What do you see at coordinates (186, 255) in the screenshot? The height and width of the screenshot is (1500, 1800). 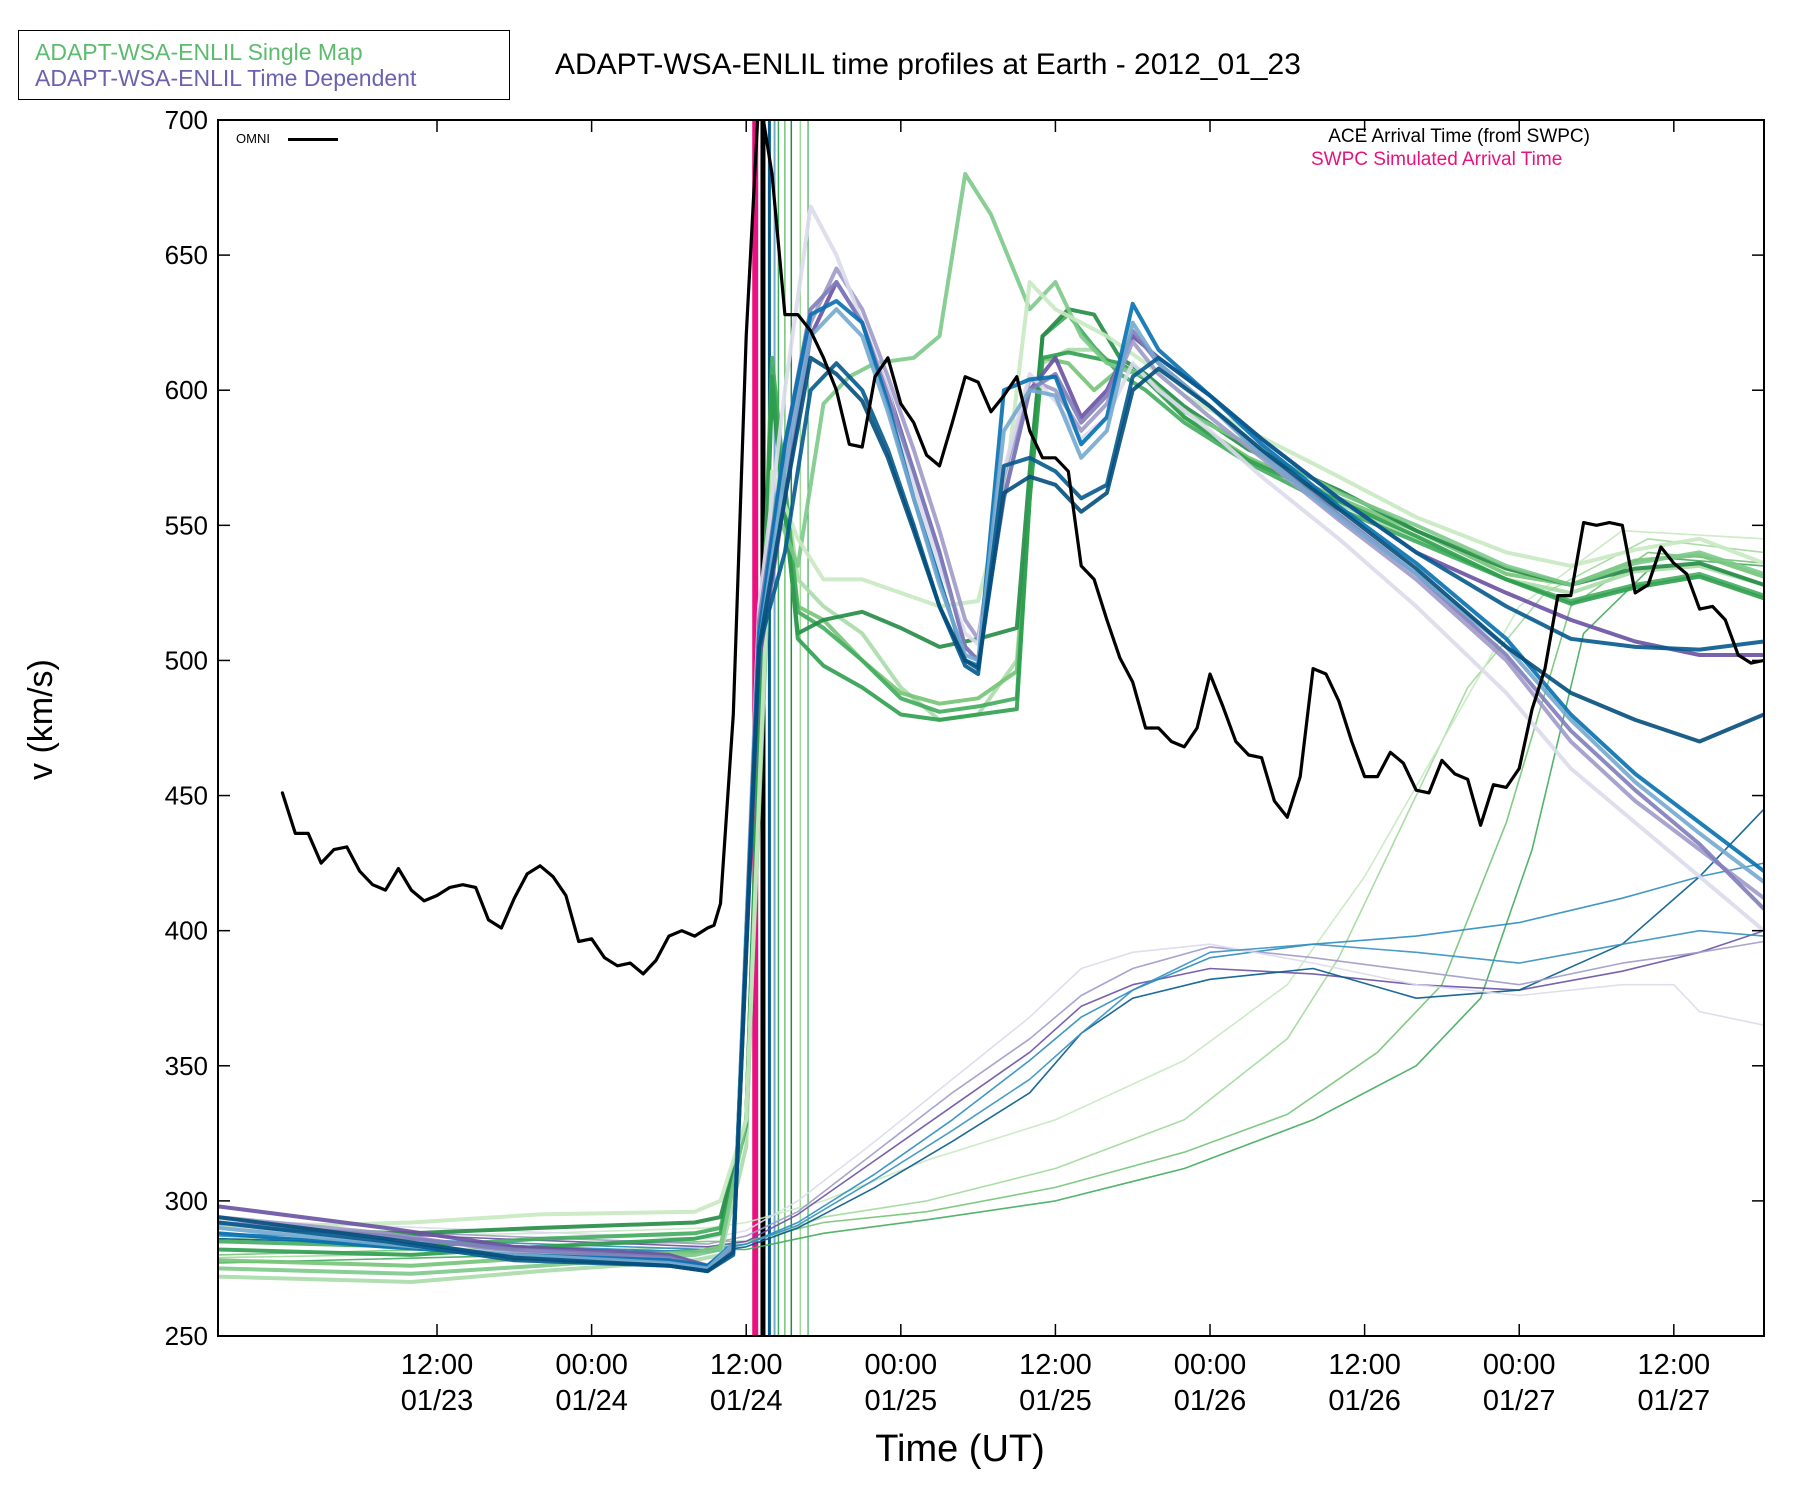 I see `y-tick-label: 650` at bounding box center [186, 255].